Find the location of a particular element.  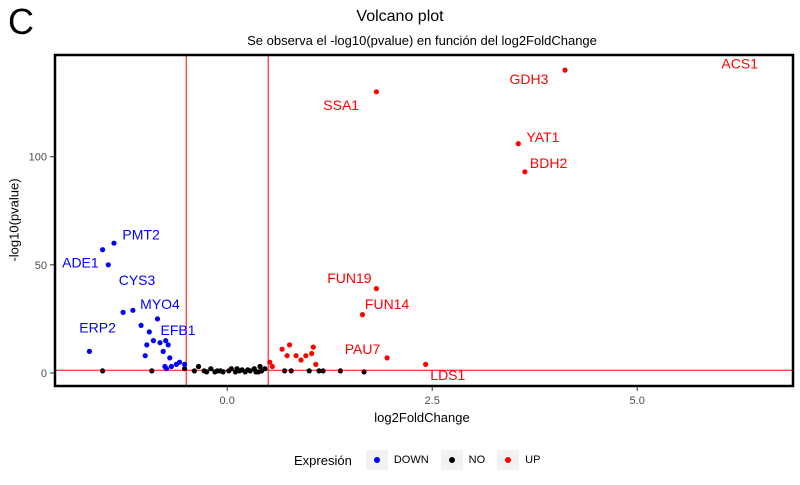

gene-label-efb1: EFB1 is located at coordinates (177, 330).